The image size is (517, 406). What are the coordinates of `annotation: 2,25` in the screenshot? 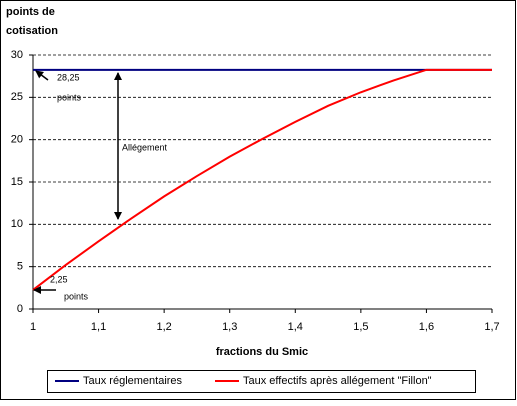 It's located at (59, 279).